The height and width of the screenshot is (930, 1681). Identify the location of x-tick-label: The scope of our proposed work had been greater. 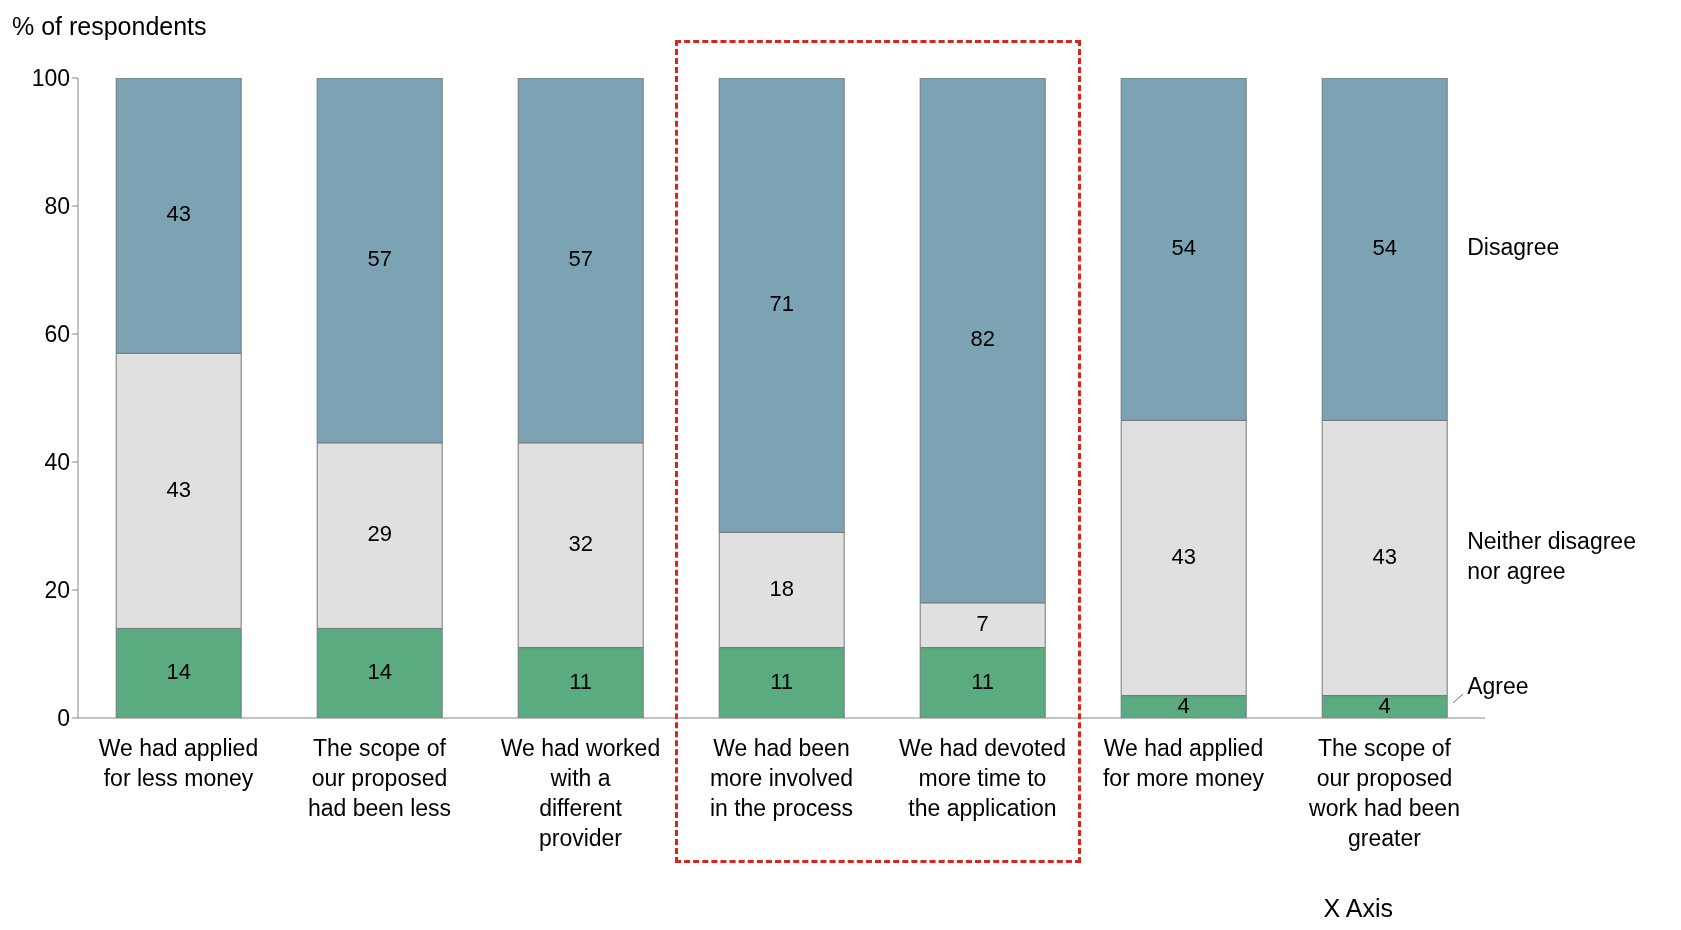
(1384, 793).